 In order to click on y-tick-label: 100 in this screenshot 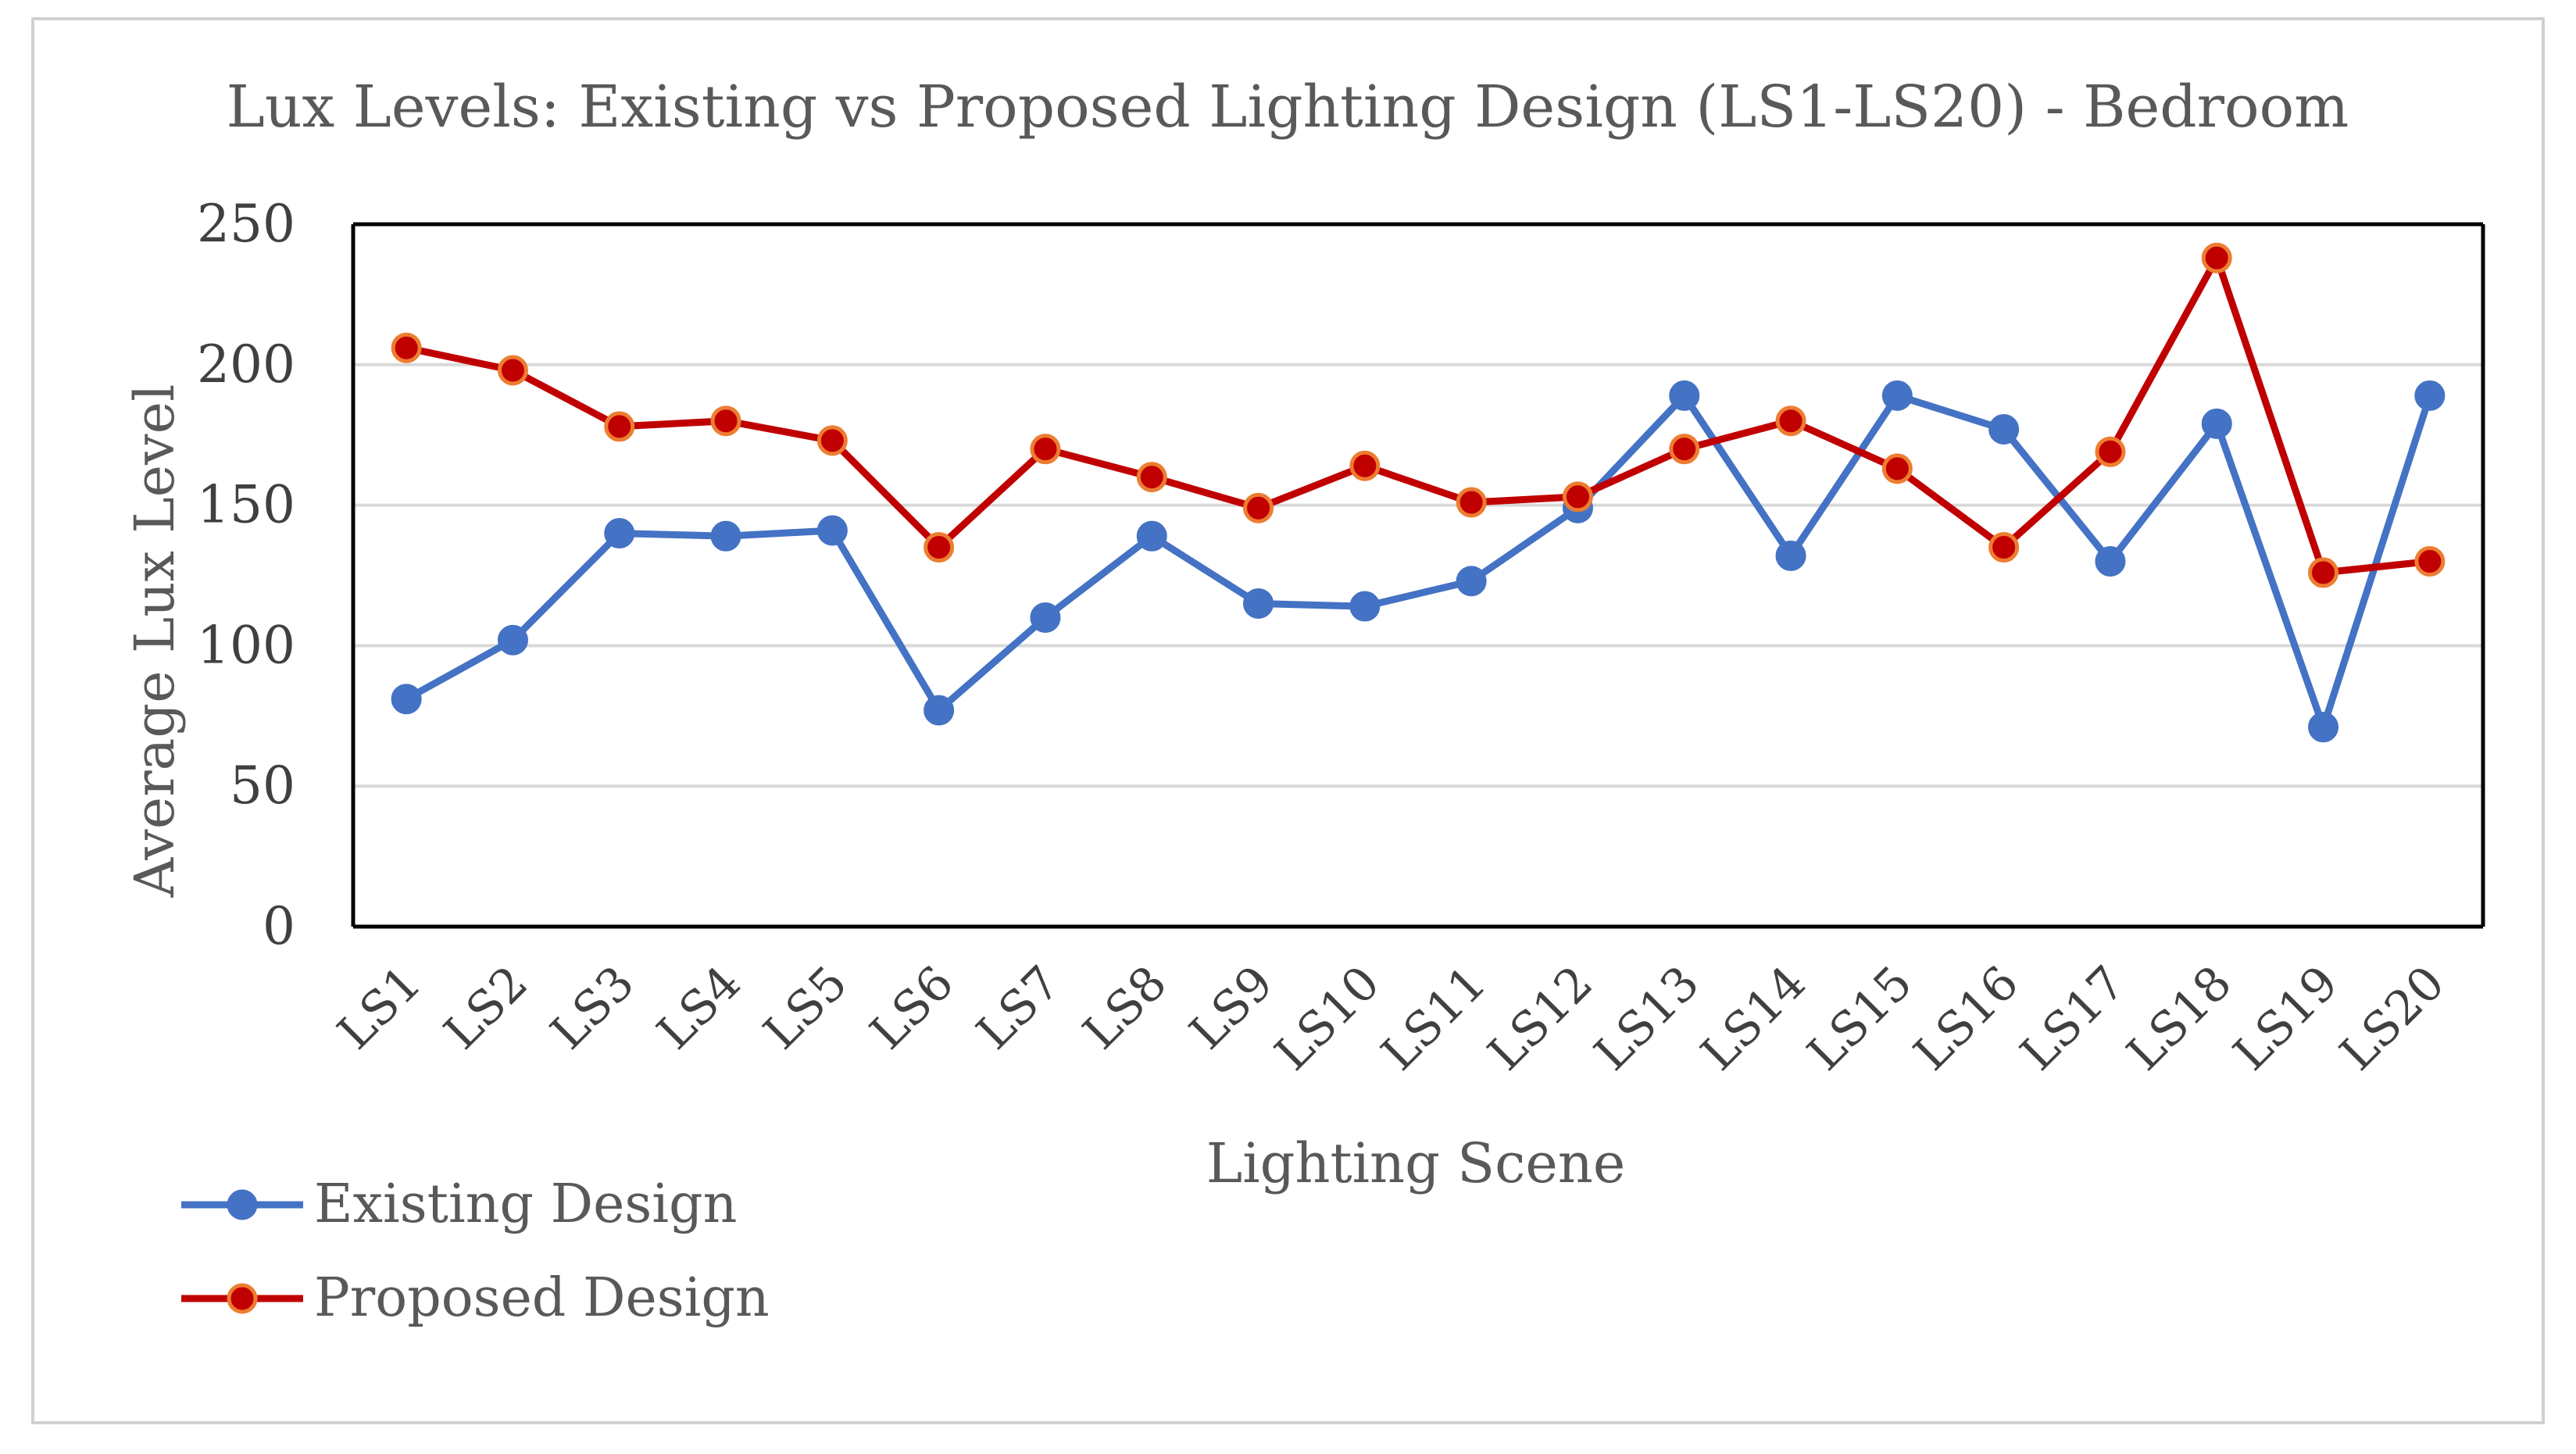, I will do `click(246, 645)`.